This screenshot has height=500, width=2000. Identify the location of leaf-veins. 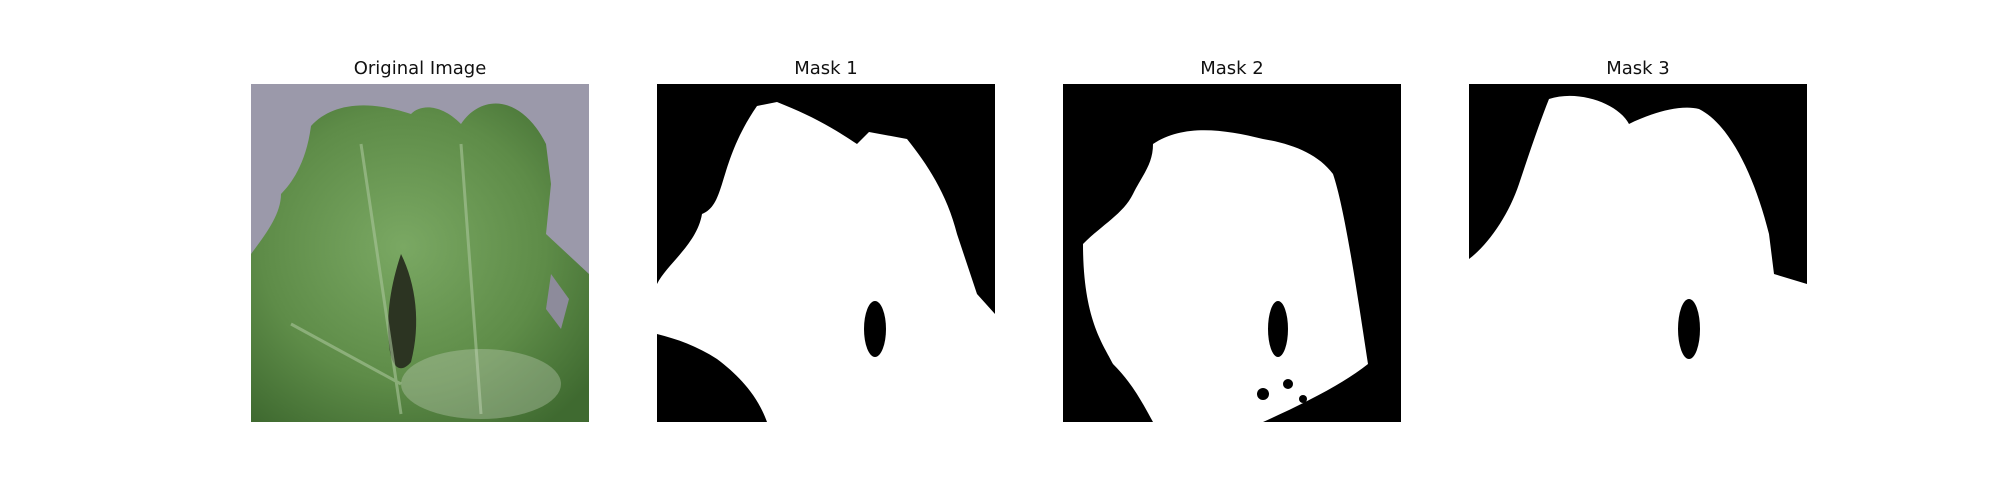
(386, 279).